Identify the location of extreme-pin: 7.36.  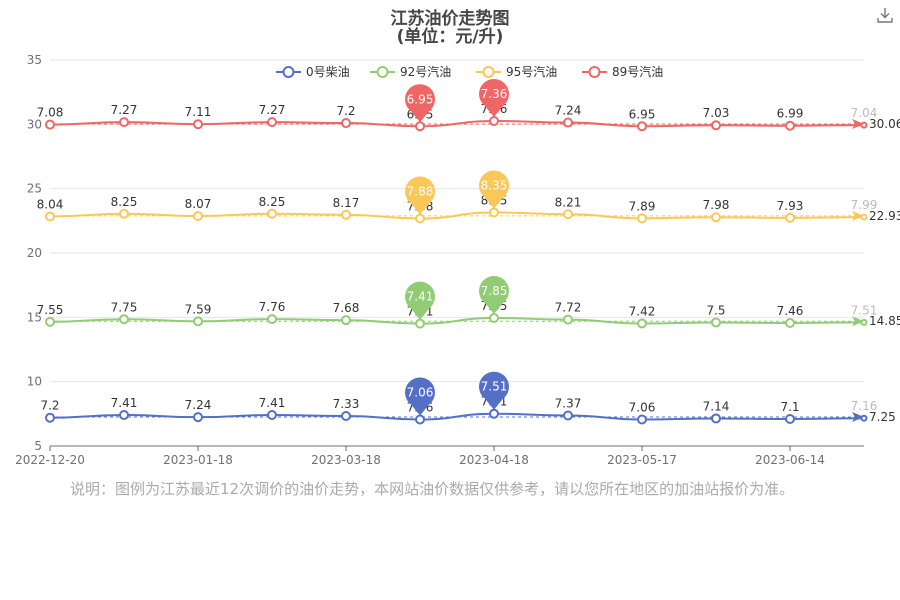
(494, 97).